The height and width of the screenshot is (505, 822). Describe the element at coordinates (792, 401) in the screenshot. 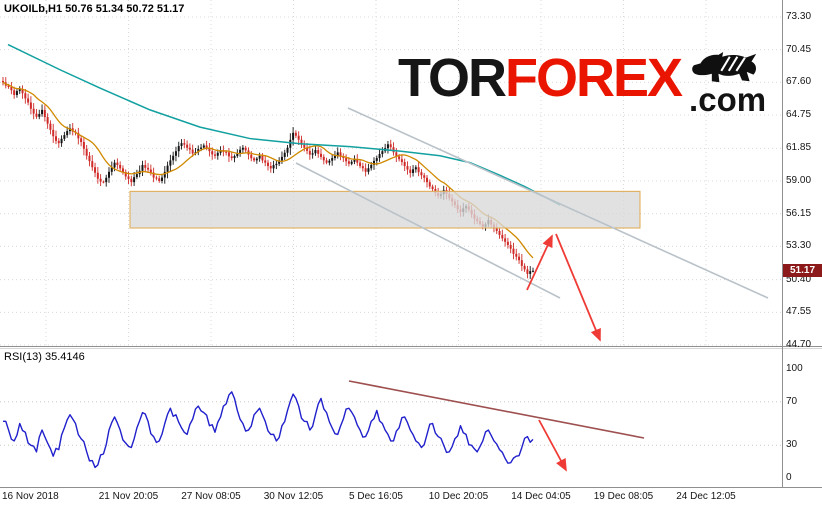

I see `rsi-axis-label: 70` at that location.